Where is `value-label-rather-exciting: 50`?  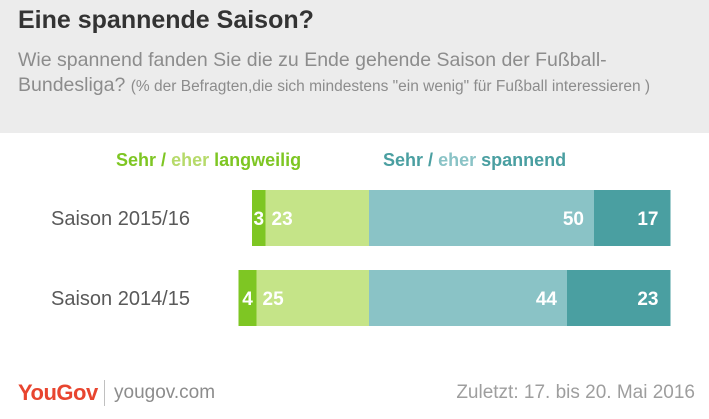 value-label-rather-exciting: 50 is located at coordinates (573, 219).